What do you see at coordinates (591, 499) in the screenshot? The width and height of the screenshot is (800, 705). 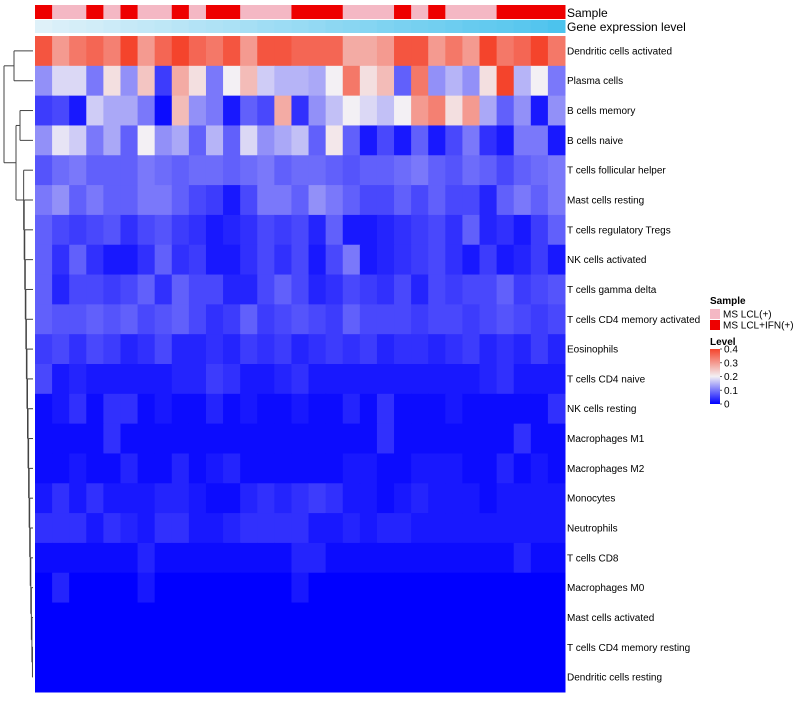 I see `row-label: Monocytes` at bounding box center [591, 499].